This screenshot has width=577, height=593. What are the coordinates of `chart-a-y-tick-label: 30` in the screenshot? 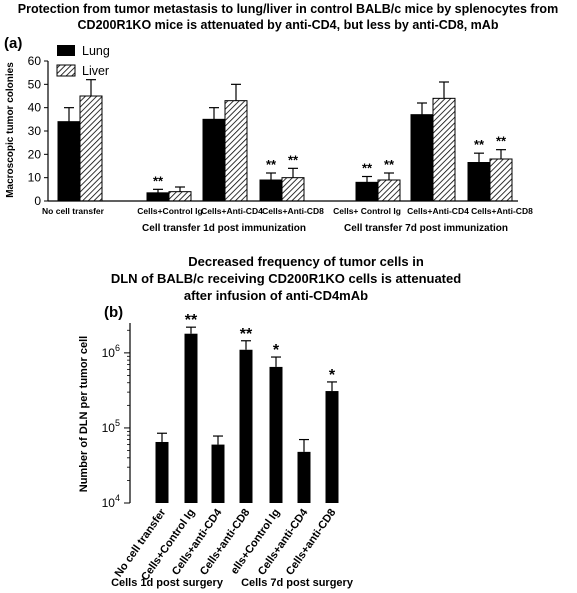 It's located at (35, 131).